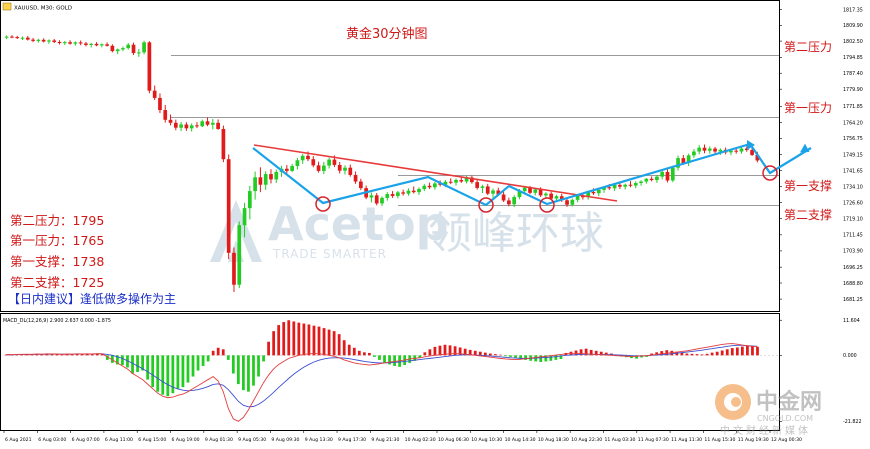 This screenshot has width=870, height=449. Describe the element at coordinates (753, 440) in the screenshot. I see `time-tick-label: 11 Aug 19:30` at that location.